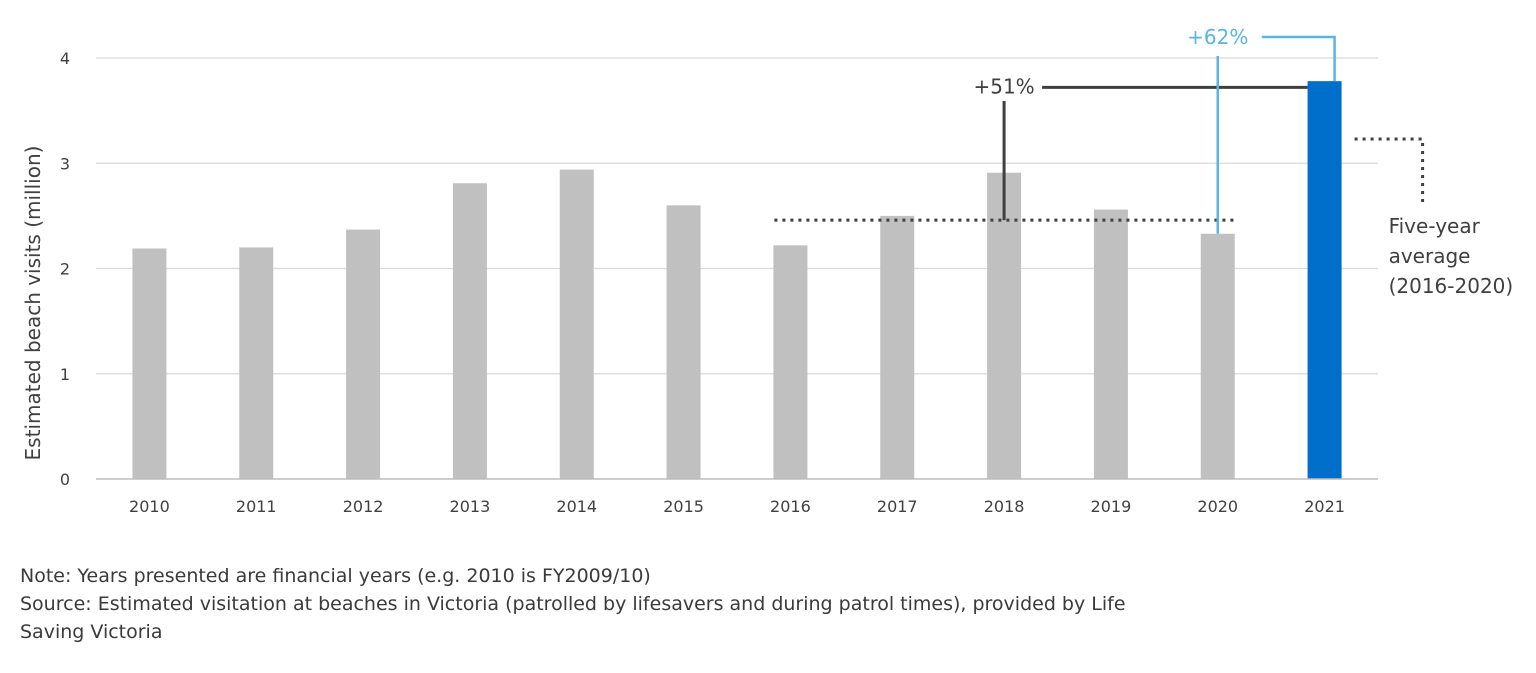  What do you see at coordinates (470, 506) in the screenshot?
I see `x-tick-label-2013: 2013` at bounding box center [470, 506].